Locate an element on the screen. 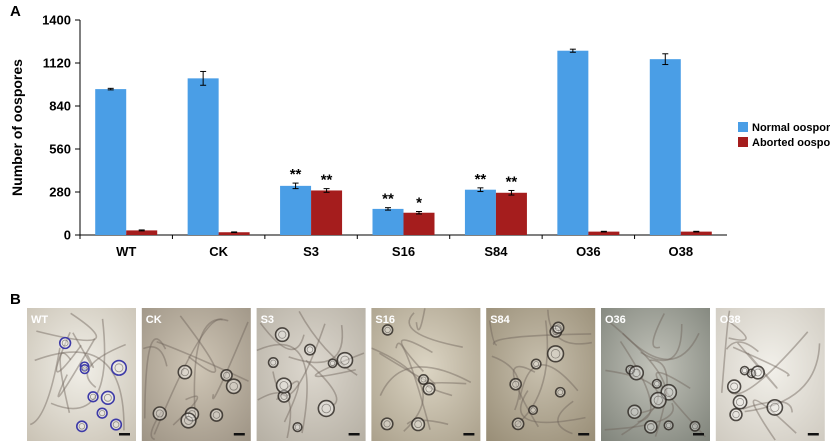  x-tick-label: S16 is located at coordinates (403, 251).